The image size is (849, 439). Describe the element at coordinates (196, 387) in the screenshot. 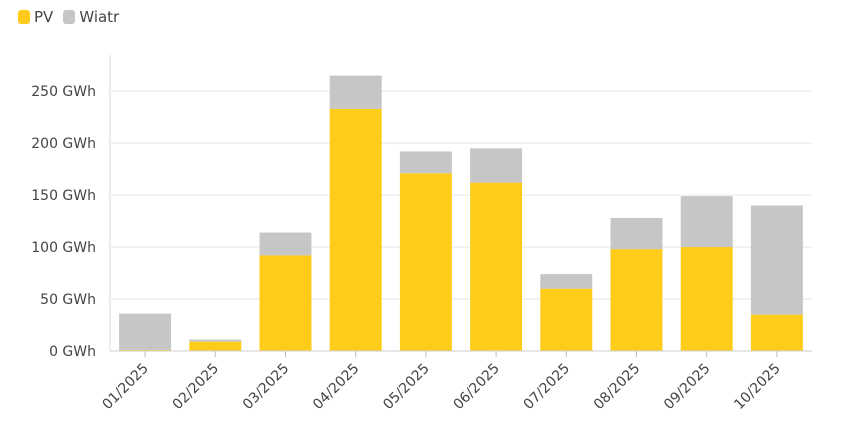

I see `x-tick-label: 02/2025` at that location.